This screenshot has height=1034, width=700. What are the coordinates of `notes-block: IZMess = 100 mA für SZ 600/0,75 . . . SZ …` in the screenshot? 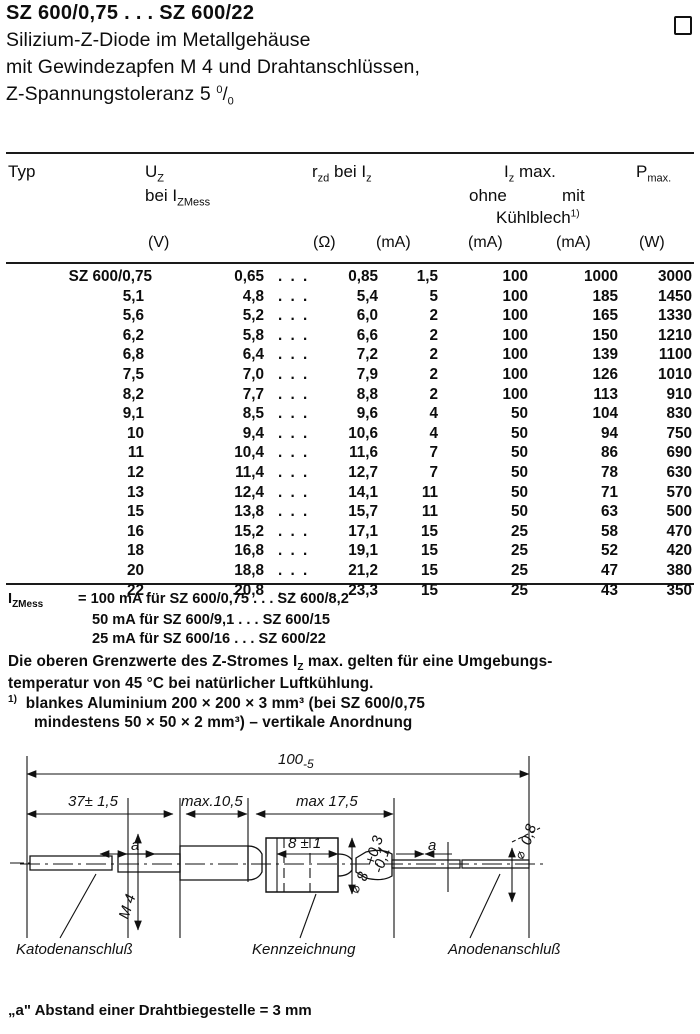 It's located at (353, 661).